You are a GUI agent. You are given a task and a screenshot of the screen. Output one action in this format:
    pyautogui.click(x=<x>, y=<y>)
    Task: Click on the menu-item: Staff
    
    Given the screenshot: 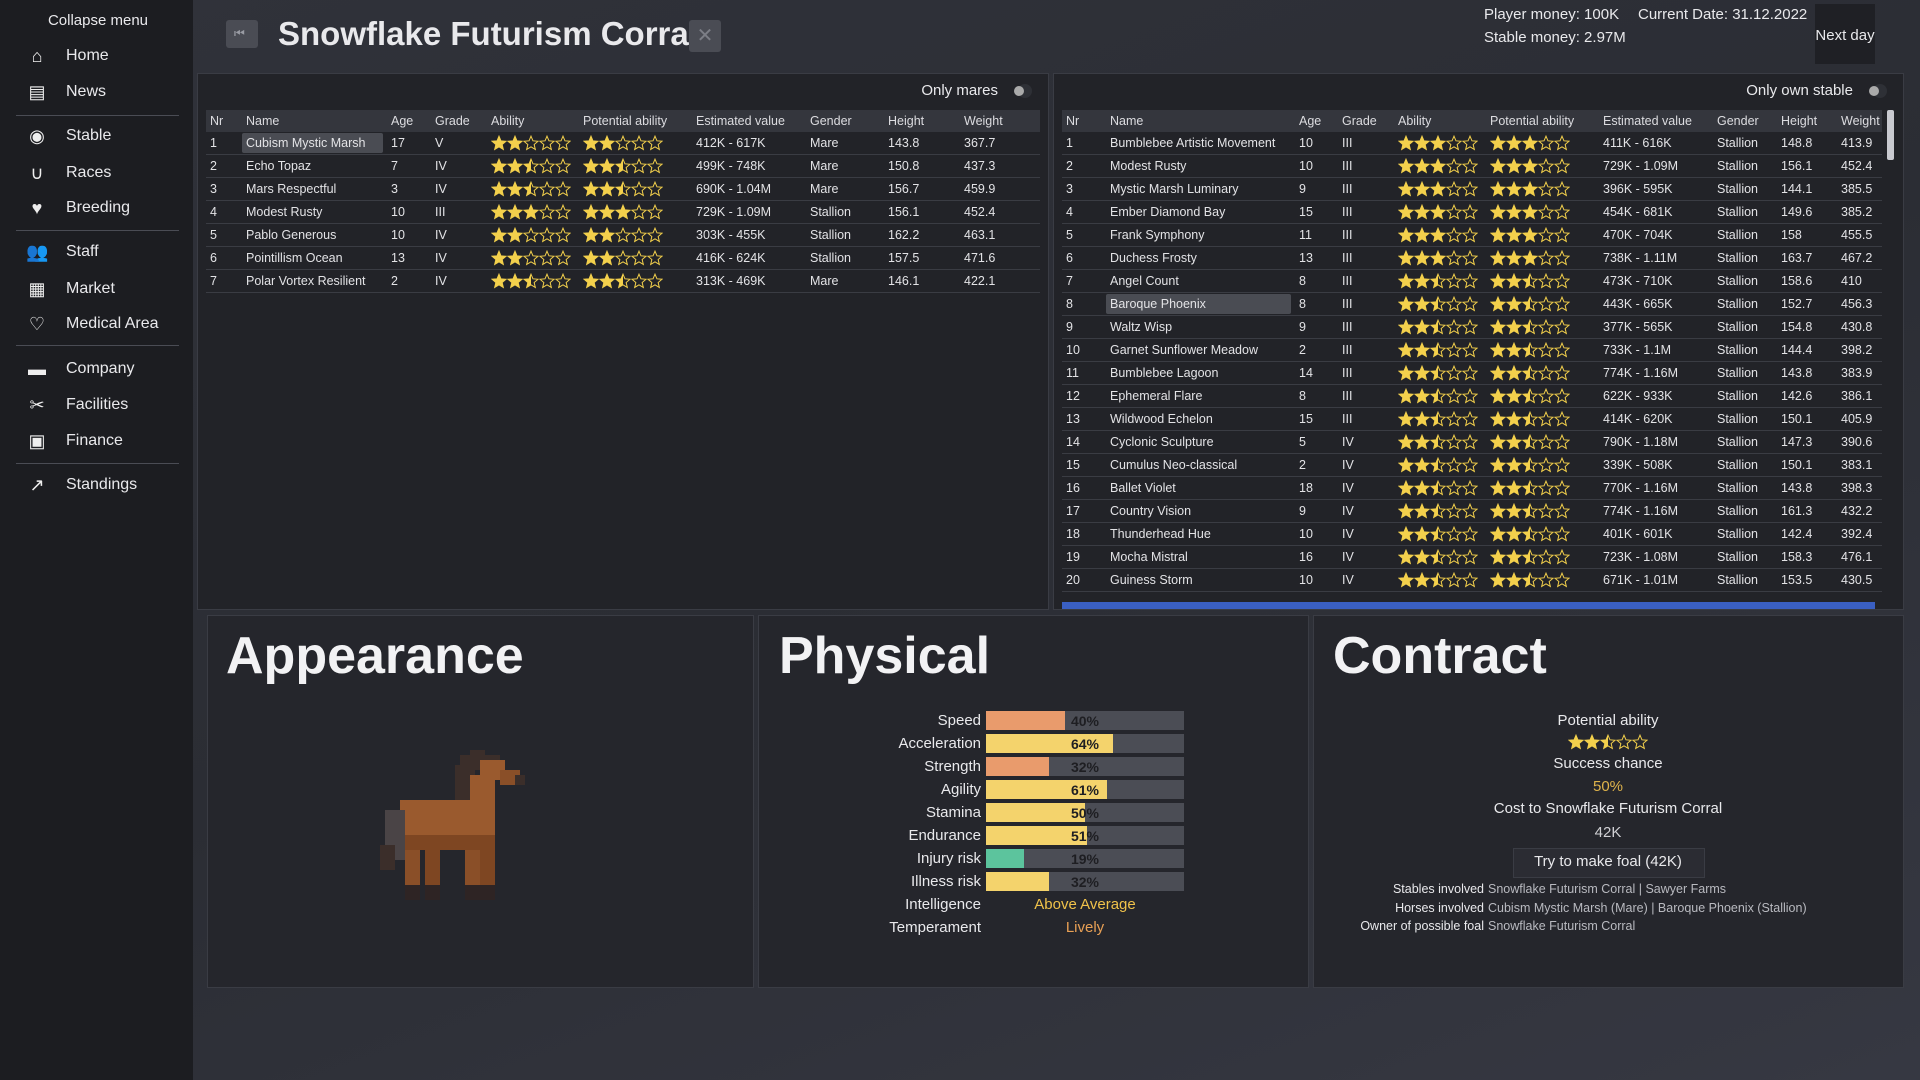 What is the action you would take?
    pyautogui.click(x=82, y=251)
    